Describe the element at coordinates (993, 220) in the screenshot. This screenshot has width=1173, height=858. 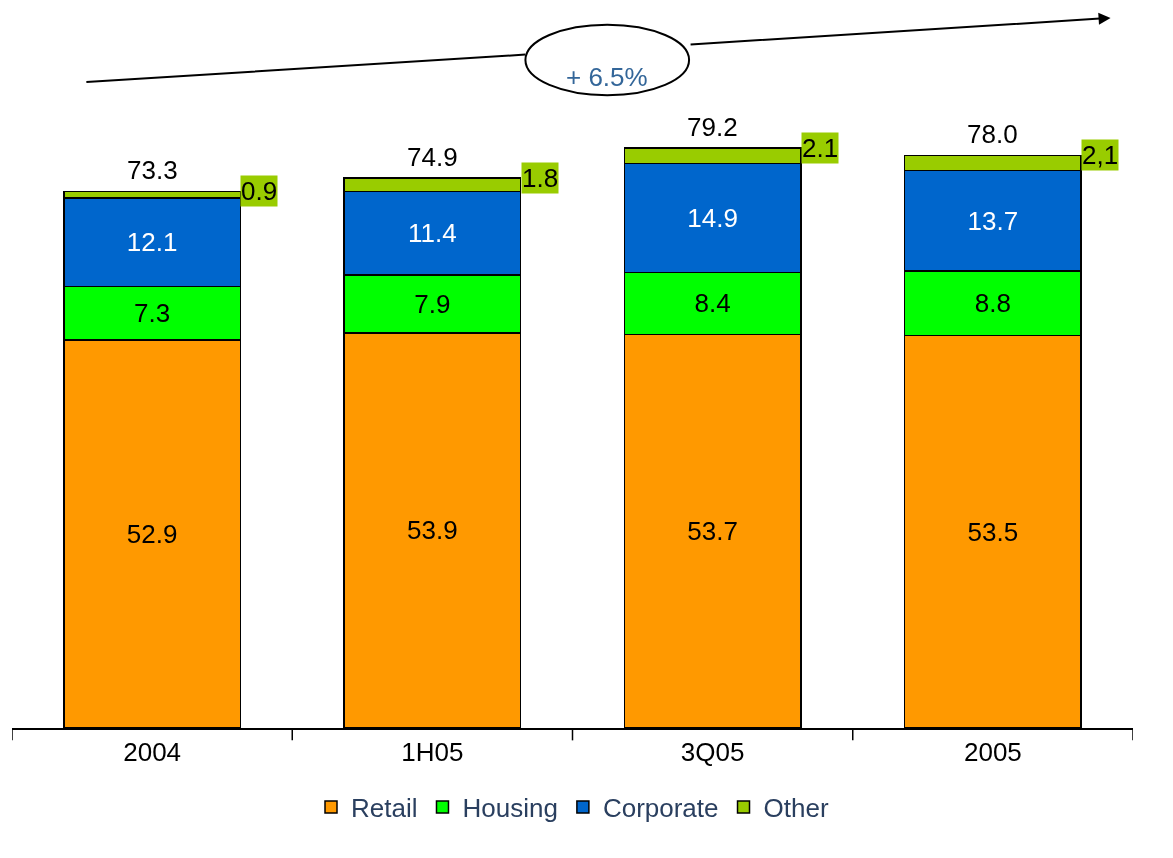
I see `data-label: 13.7` at that location.